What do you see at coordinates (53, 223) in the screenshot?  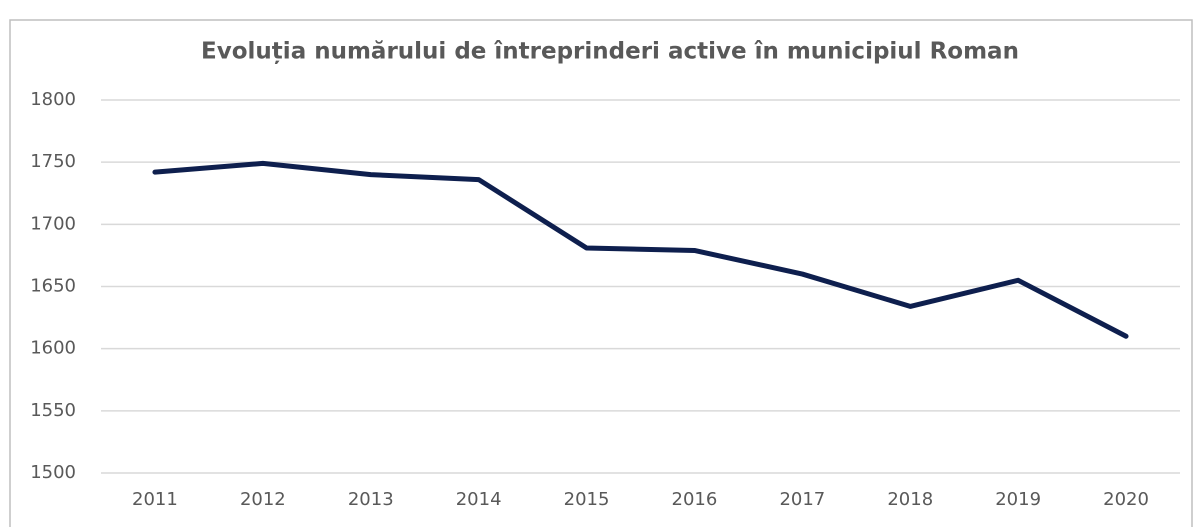 I see `y-tick-label: 1700` at bounding box center [53, 223].